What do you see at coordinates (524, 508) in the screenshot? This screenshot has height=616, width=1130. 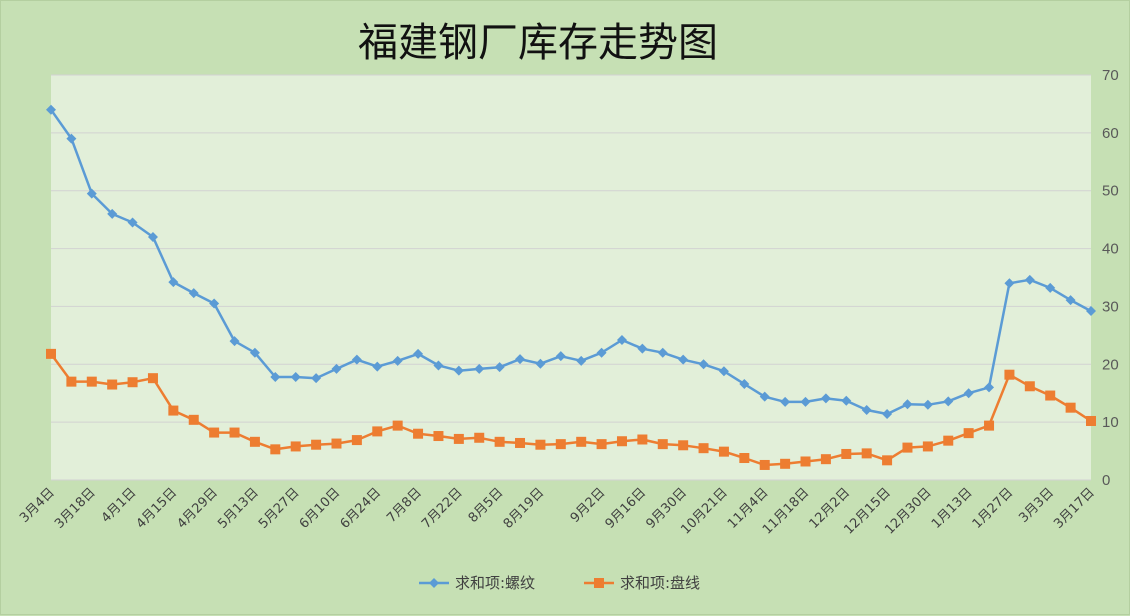 I see `x-tick-label: 8月19日` at bounding box center [524, 508].